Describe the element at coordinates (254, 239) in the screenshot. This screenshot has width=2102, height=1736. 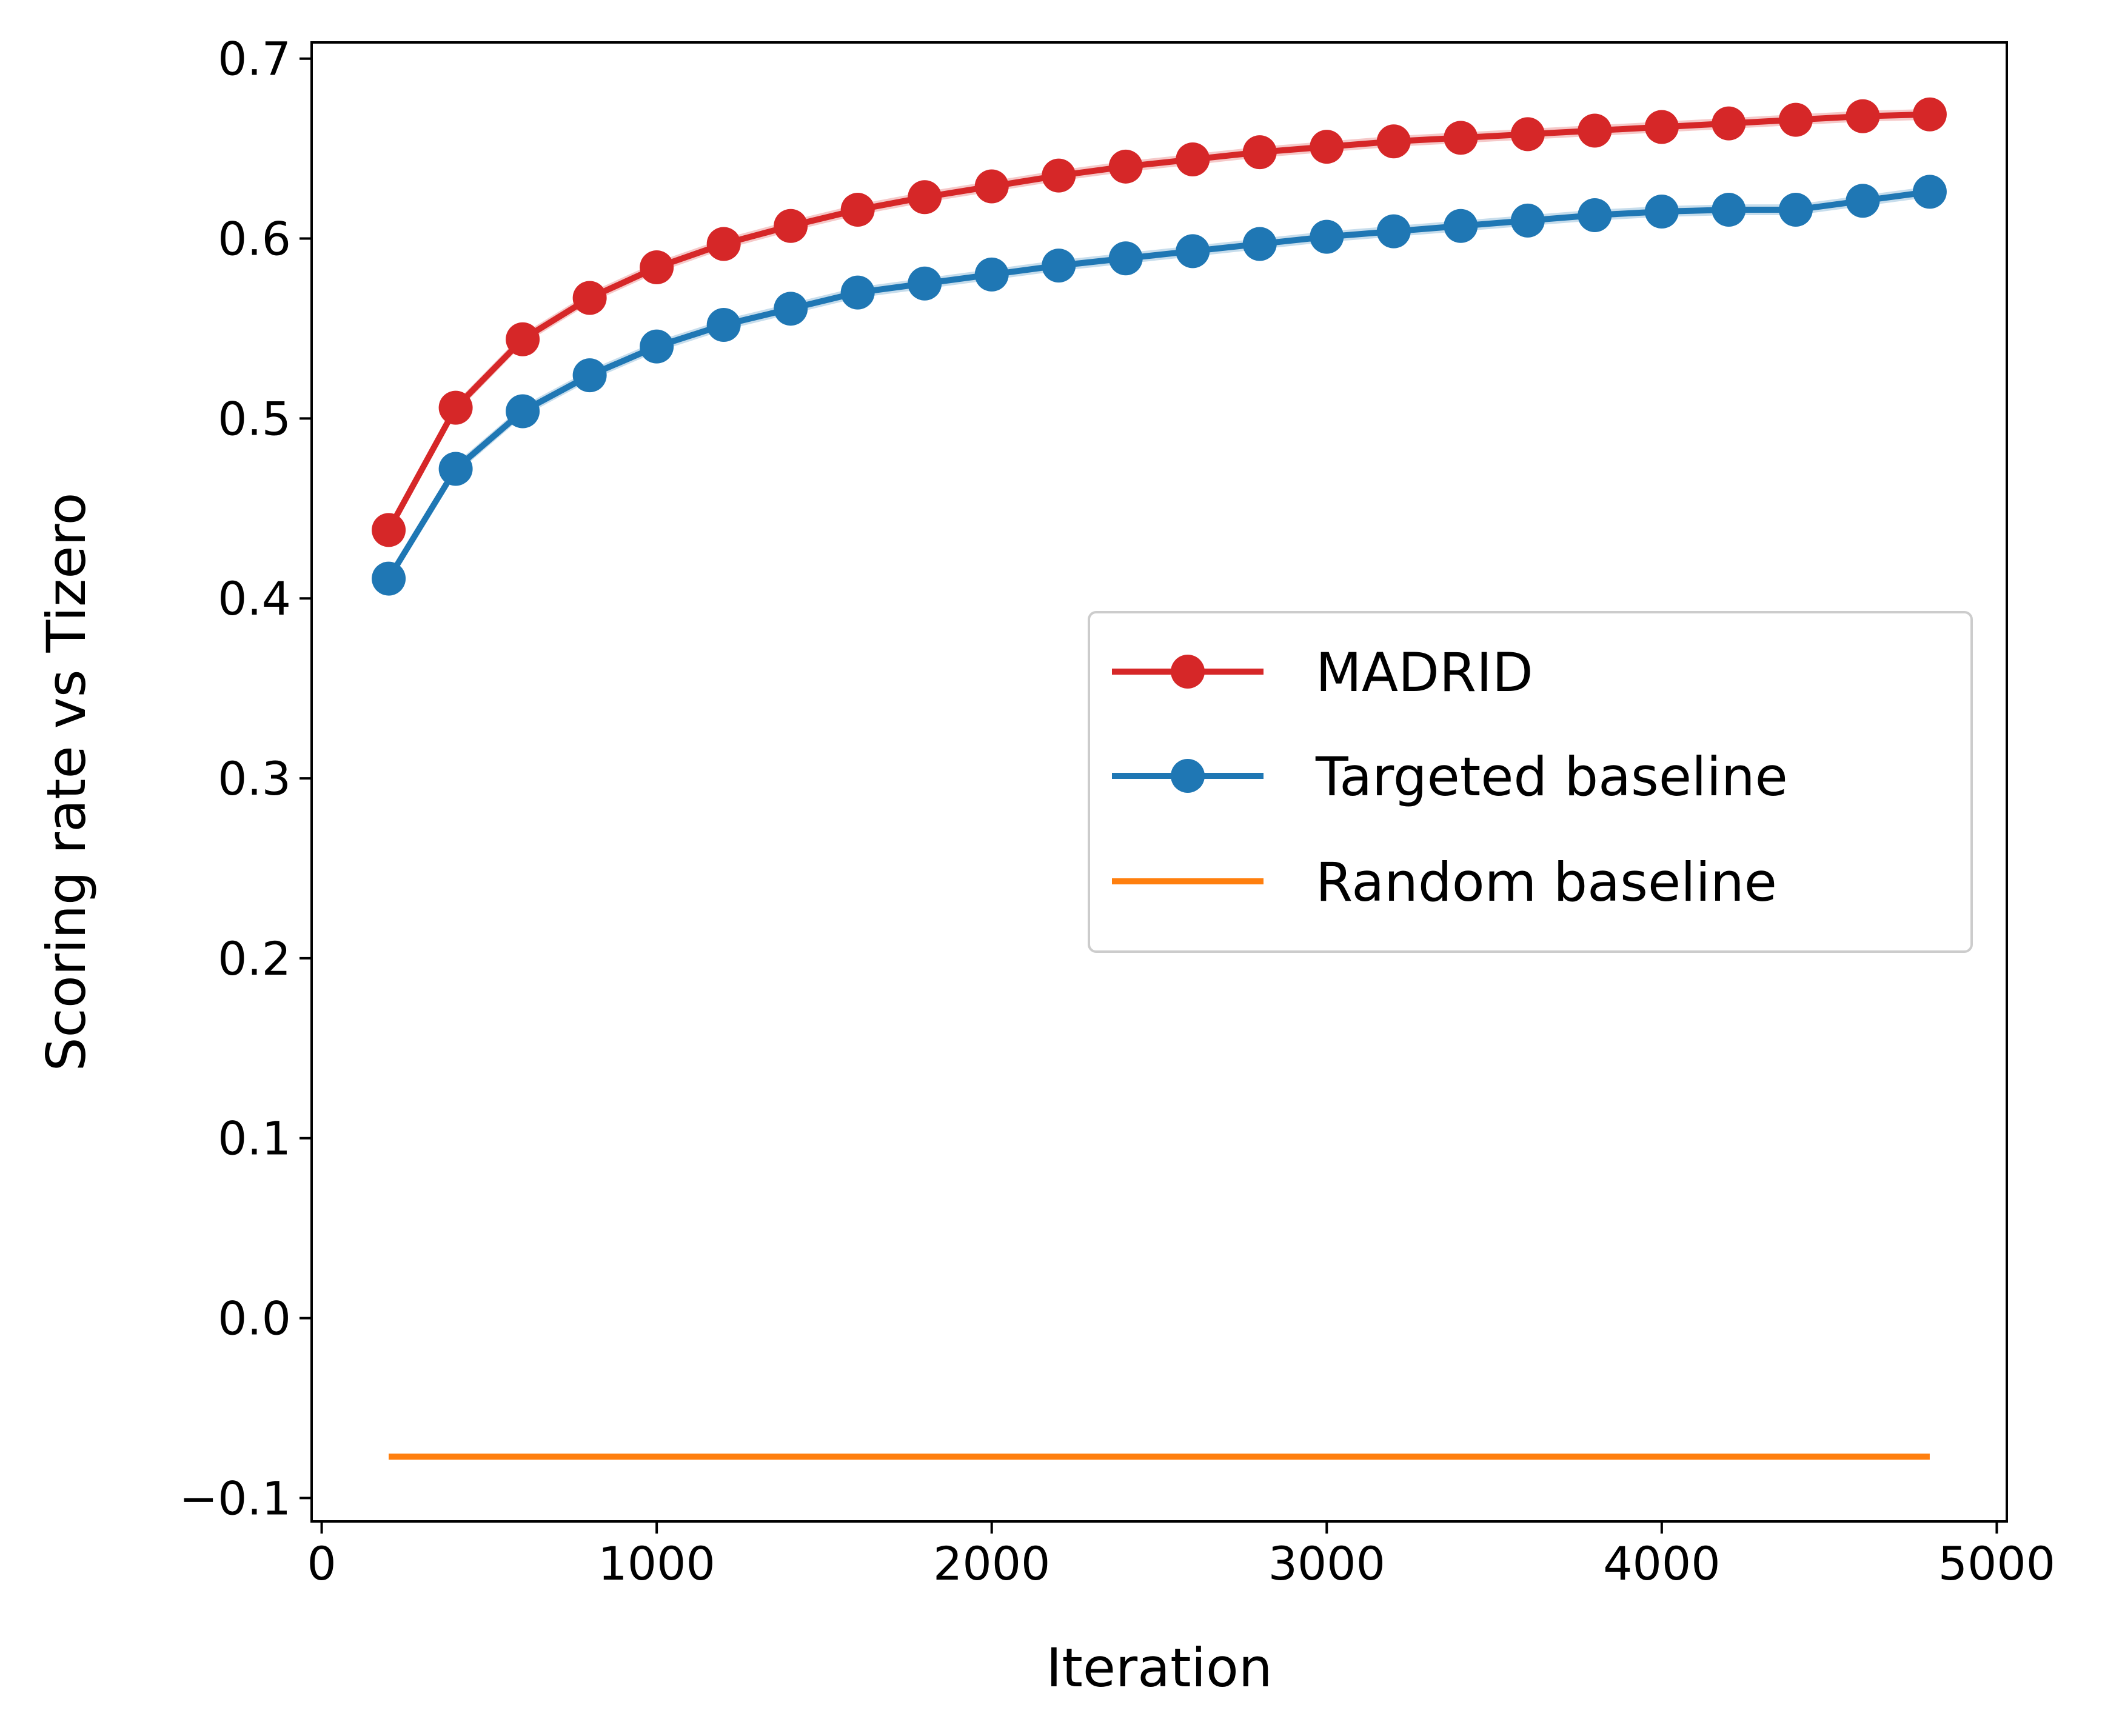
I see `y-tick-label: 0.6` at that location.